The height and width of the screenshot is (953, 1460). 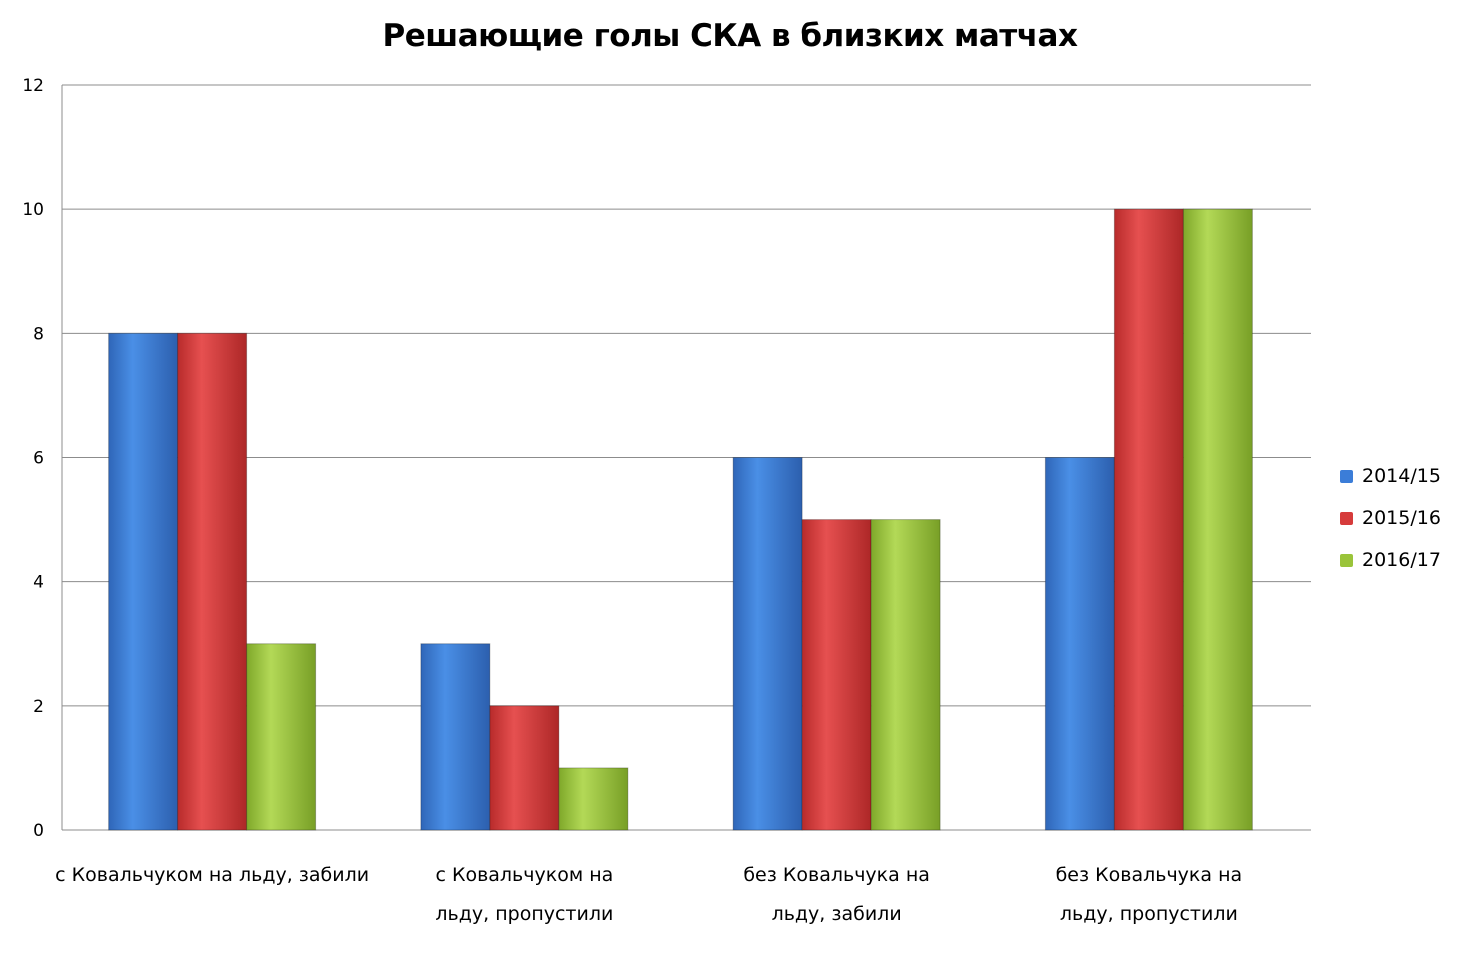 I want to click on legend: 2014/15 2015/16 2016/17, so click(x=1390, y=518).